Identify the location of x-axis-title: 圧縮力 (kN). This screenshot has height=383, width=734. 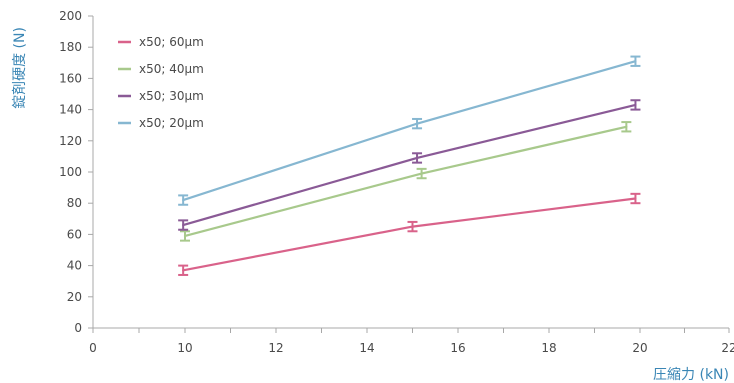
(691, 375).